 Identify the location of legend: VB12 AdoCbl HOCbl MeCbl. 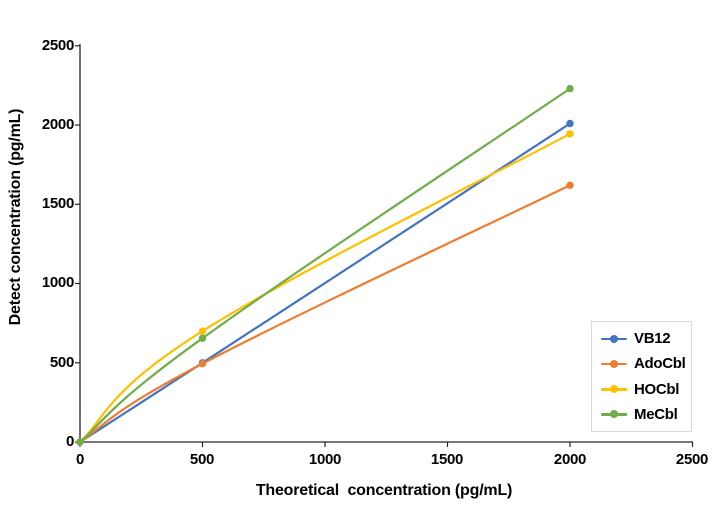
(641, 376).